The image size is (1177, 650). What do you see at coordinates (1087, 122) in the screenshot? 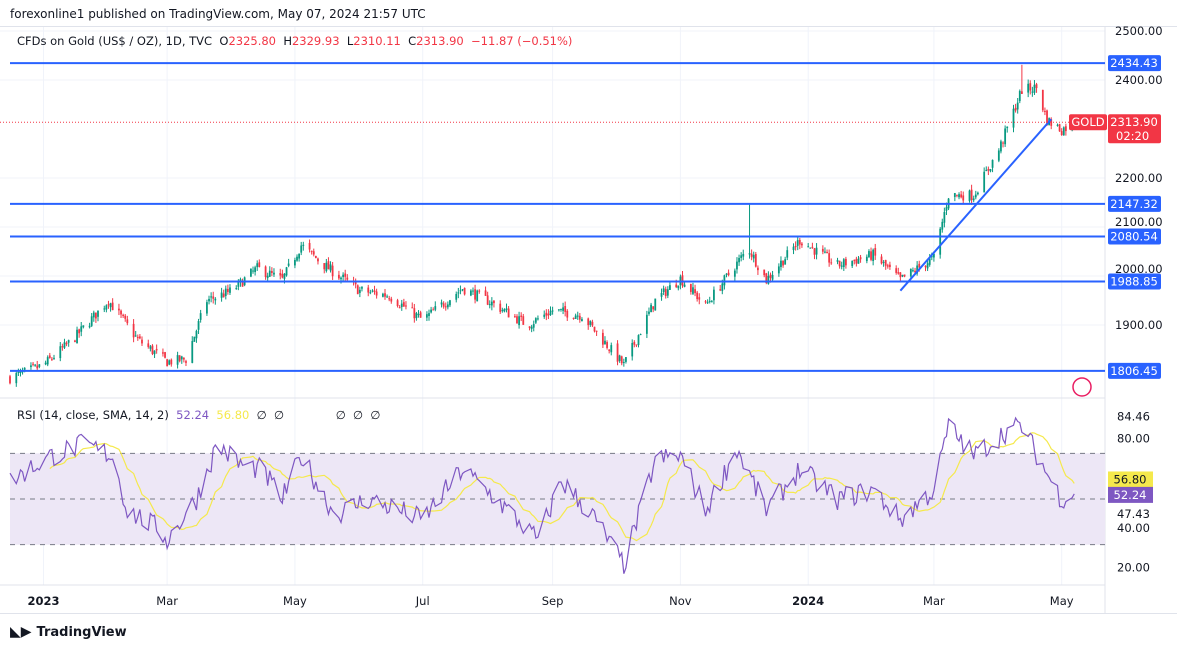
I see `symbol-tag-label: GOLD` at bounding box center [1087, 122].